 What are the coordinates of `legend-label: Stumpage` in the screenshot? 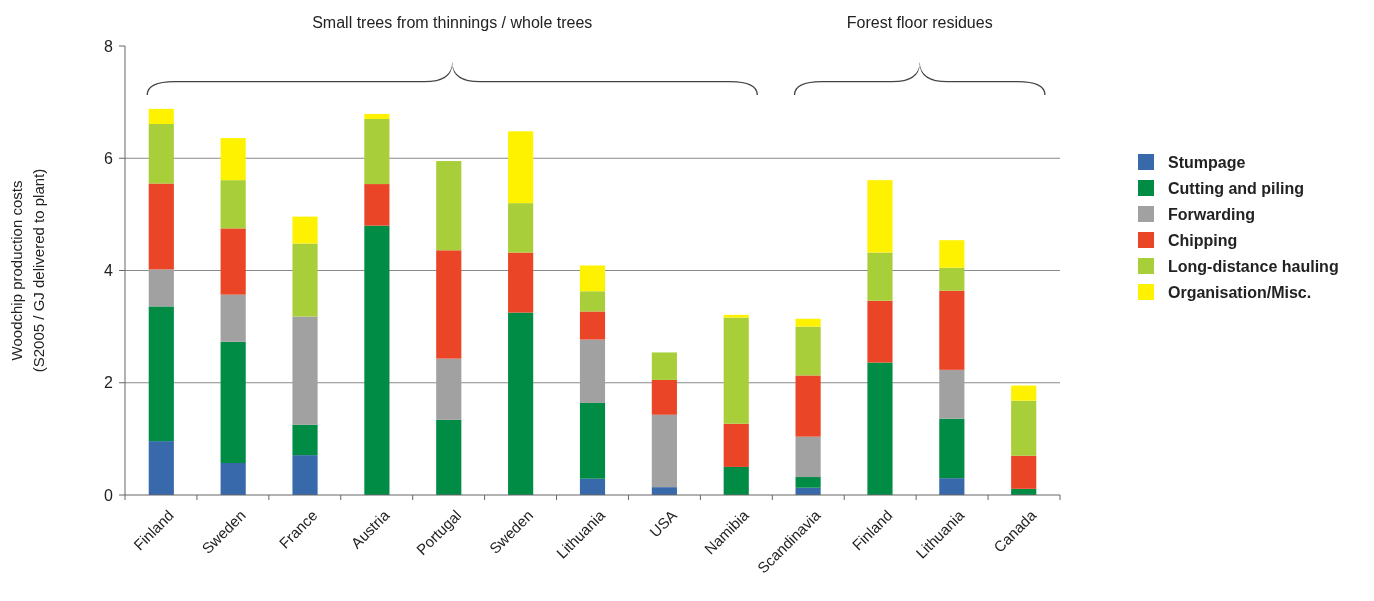 It's located at (1207, 162).